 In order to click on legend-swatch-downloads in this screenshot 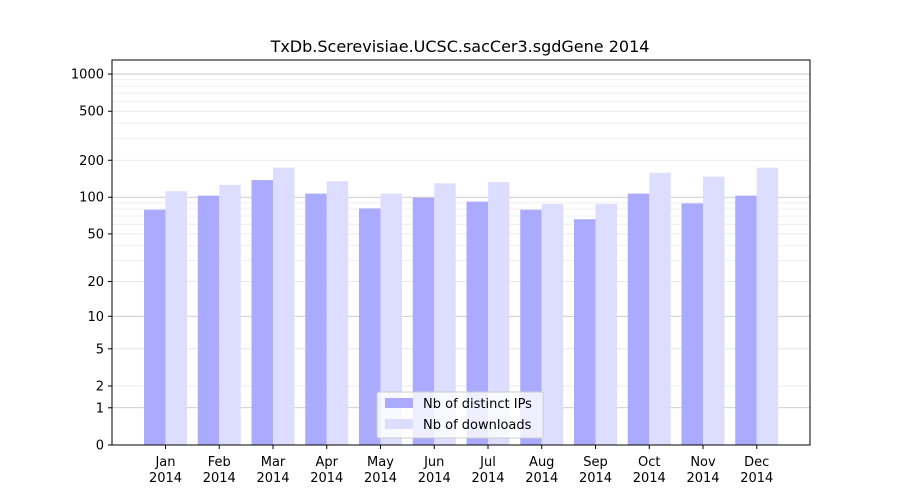, I will do `click(399, 424)`.